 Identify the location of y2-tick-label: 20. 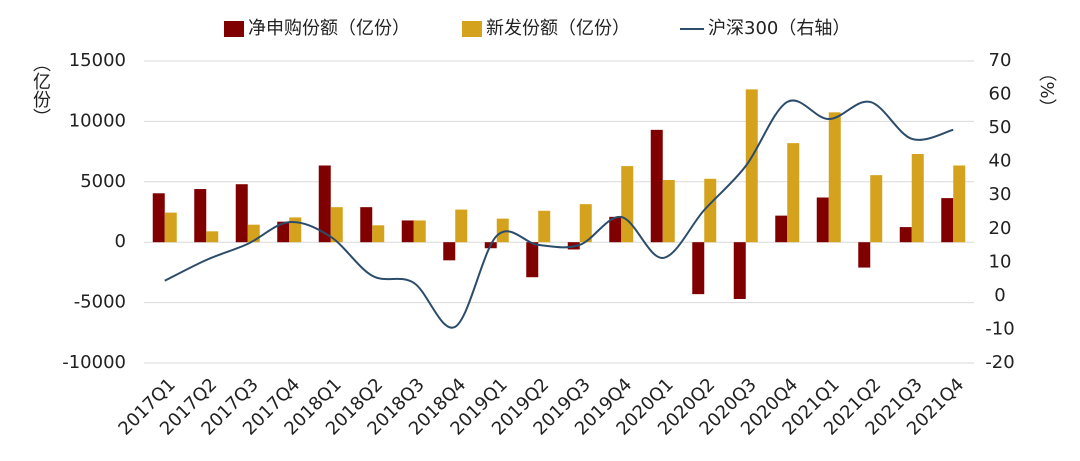
(1000, 228).